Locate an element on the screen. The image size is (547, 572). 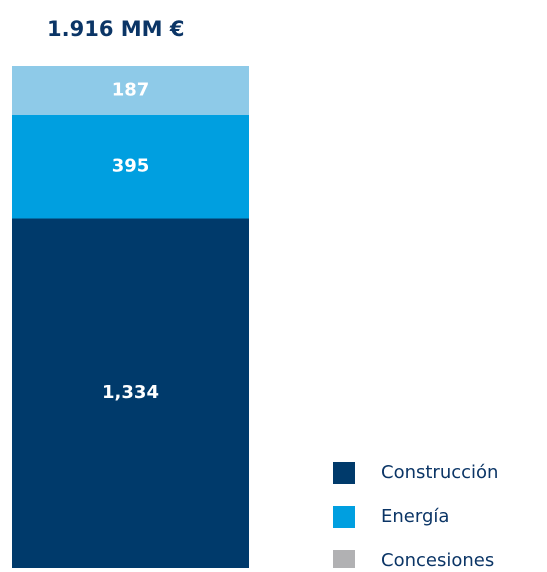
value-label: 395 is located at coordinates (131, 166).